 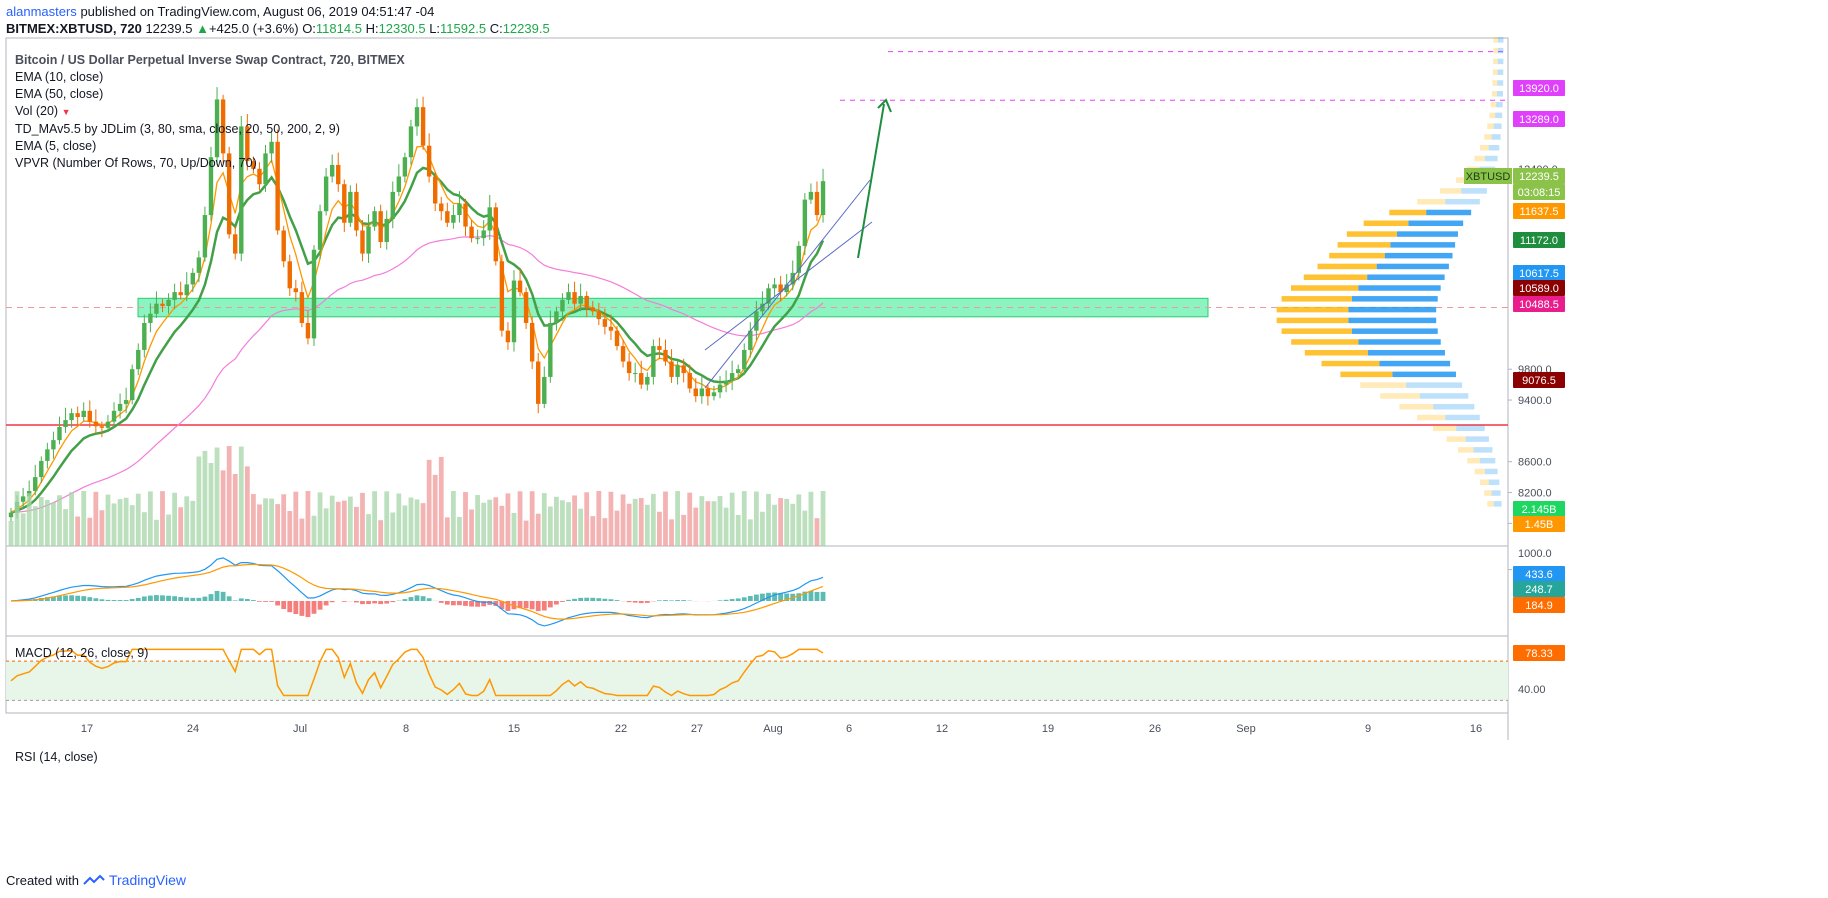 I want to click on author-link: alanmasters, so click(x=41, y=11).